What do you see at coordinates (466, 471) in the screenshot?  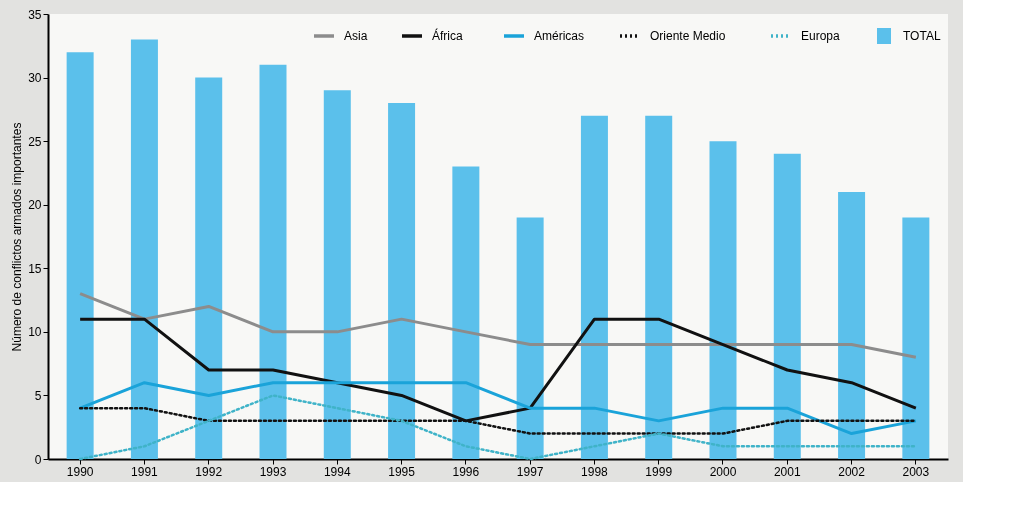 I see `x-tick-label: 1996` at bounding box center [466, 471].